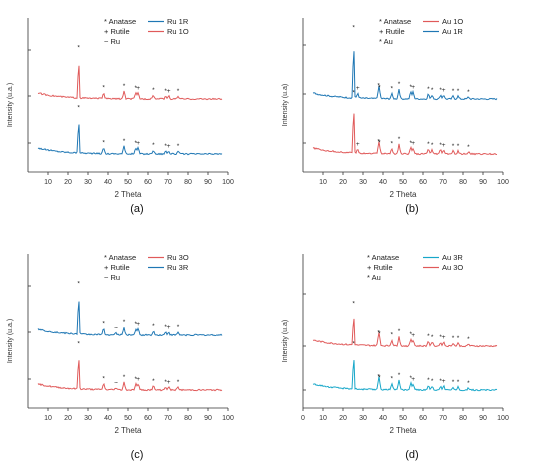 The width and height of the screenshot is (550, 469). I want to click on x-tick-label: 90, so click(208, 182).